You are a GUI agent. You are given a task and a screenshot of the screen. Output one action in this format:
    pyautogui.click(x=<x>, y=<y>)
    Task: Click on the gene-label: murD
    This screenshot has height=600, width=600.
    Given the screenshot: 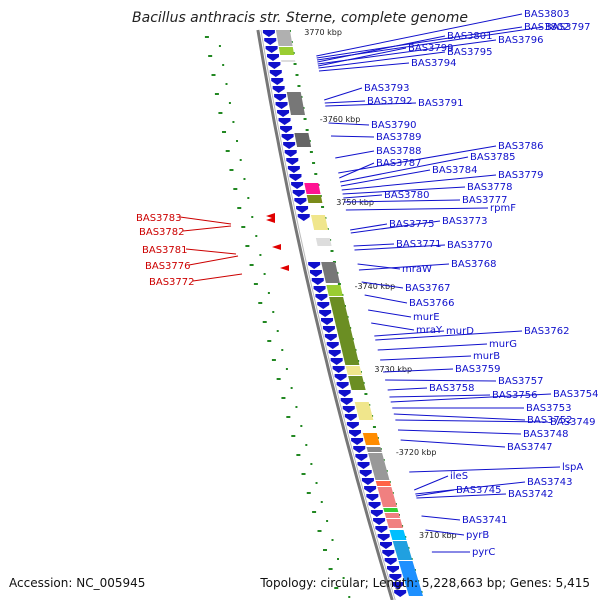 What is the action you would take?
    pyautogui.click(x=460, y=331)
    